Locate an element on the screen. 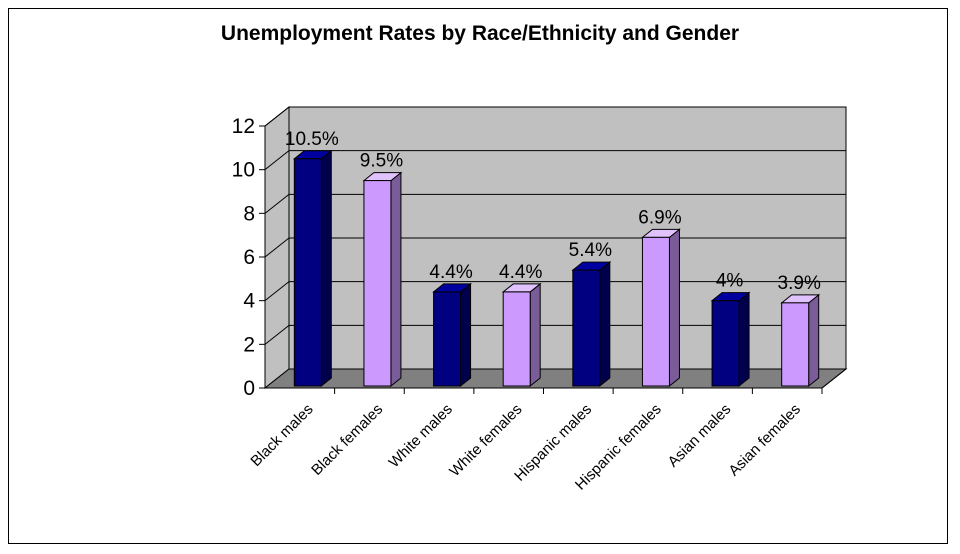 The image size is (960, 554). y-tick-label: 4 is located at coordinates (249, 301).